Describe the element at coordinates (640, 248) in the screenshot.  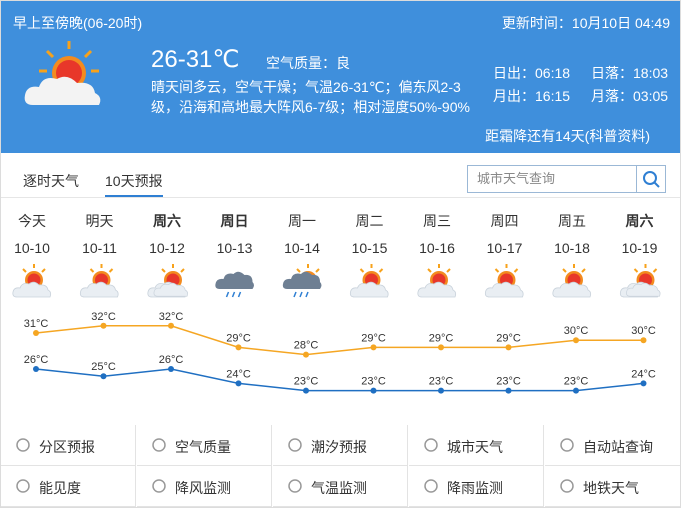
I see `date: 10-19` at that location.